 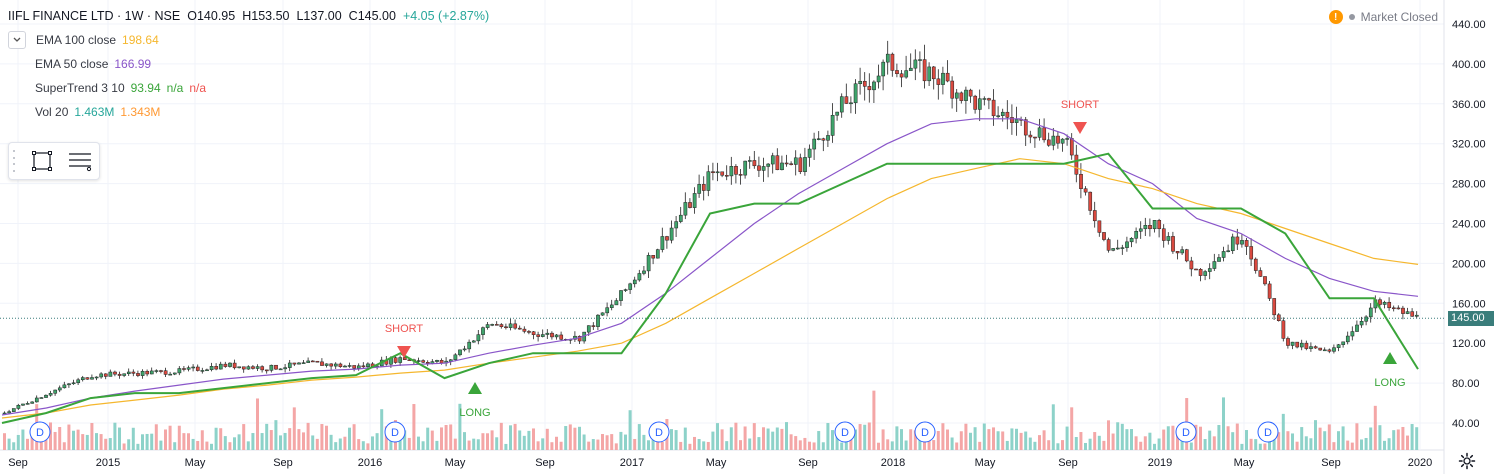 I want to click on indicator-value: 166.99, so click(x=133, y=64).